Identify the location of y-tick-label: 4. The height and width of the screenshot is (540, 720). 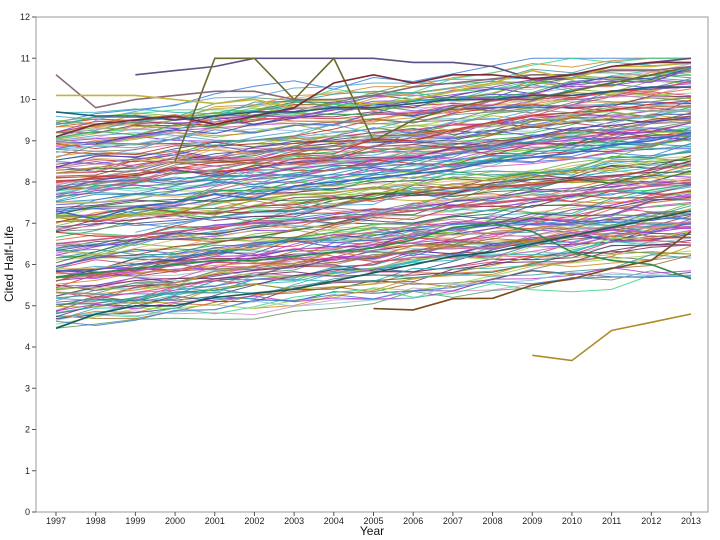
(27, 347).